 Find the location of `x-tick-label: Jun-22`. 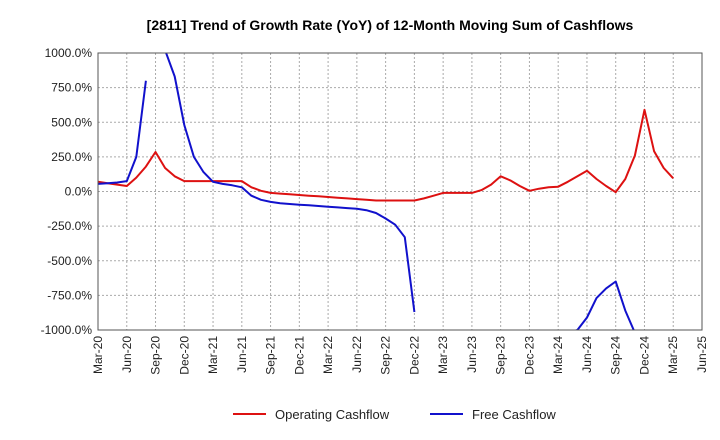

x-tick-label: Jun-22 is located at coordinates (357, 354).